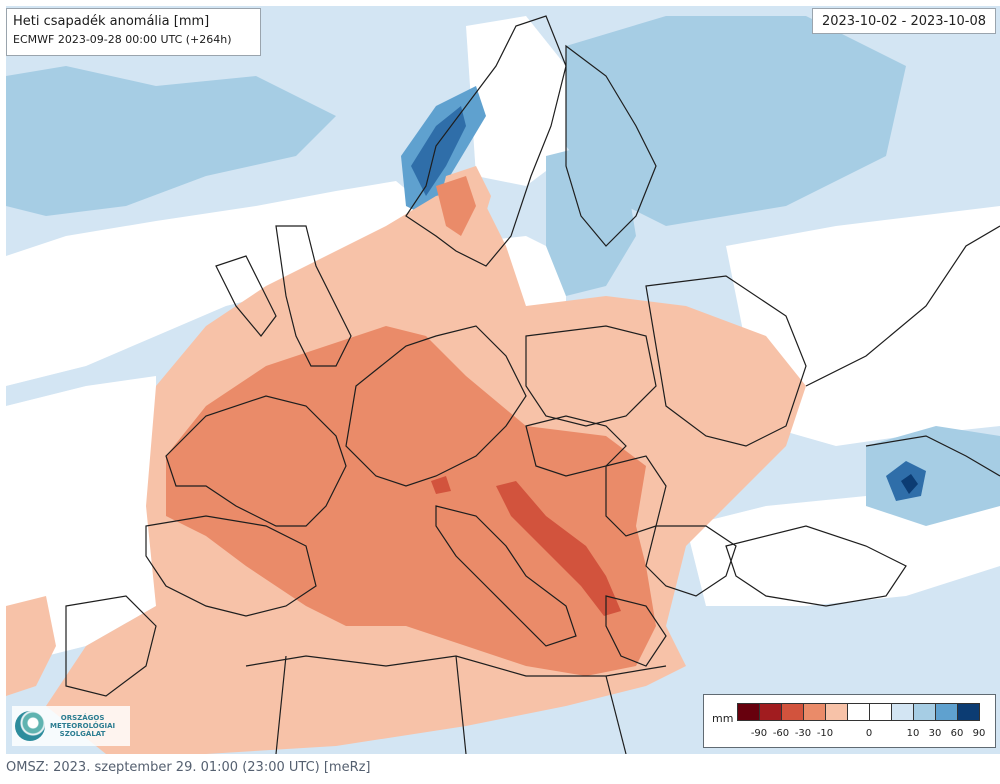 The width and height of the screenshot is (1000, 784). I want to click on logo-line: SZOLGÁLAT, so click(82, 734).